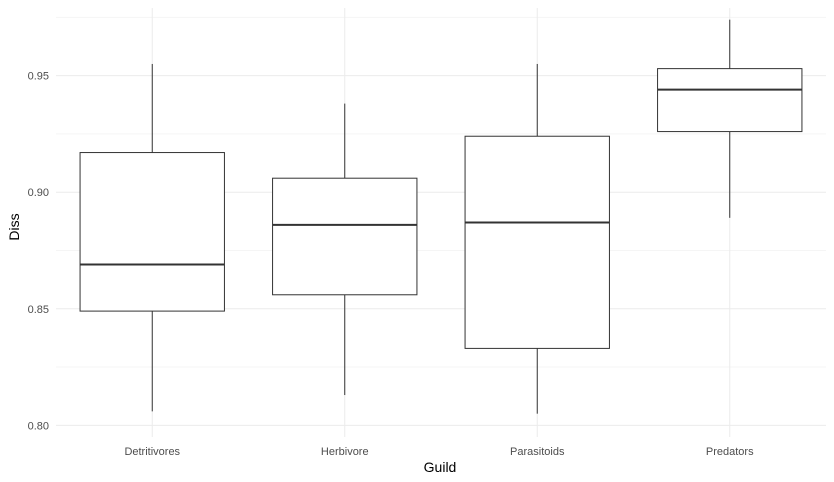 Image resolution: width=834 pixels, height=482 pixels. I want to click on x-tick-label: Parasitoids, so click(537, 452).